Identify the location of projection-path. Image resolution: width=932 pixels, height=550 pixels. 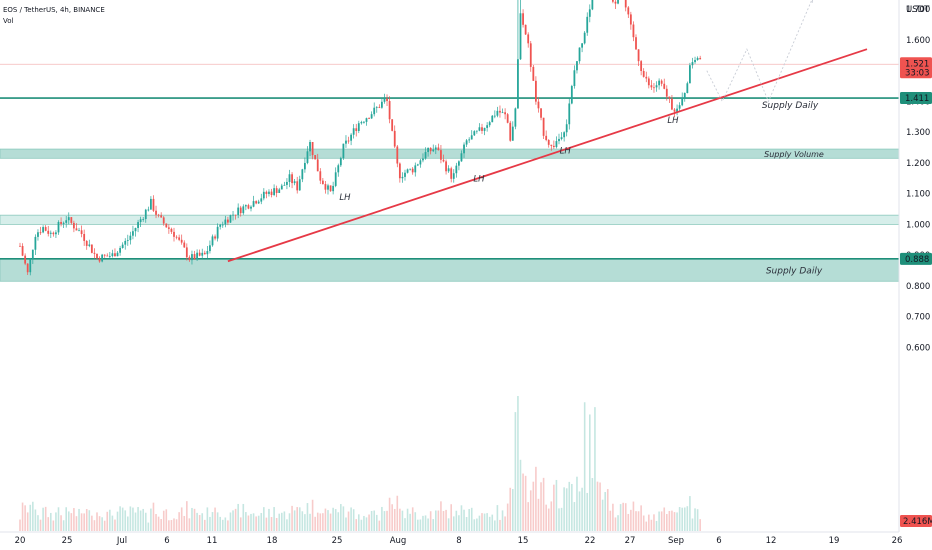
(759, 51).